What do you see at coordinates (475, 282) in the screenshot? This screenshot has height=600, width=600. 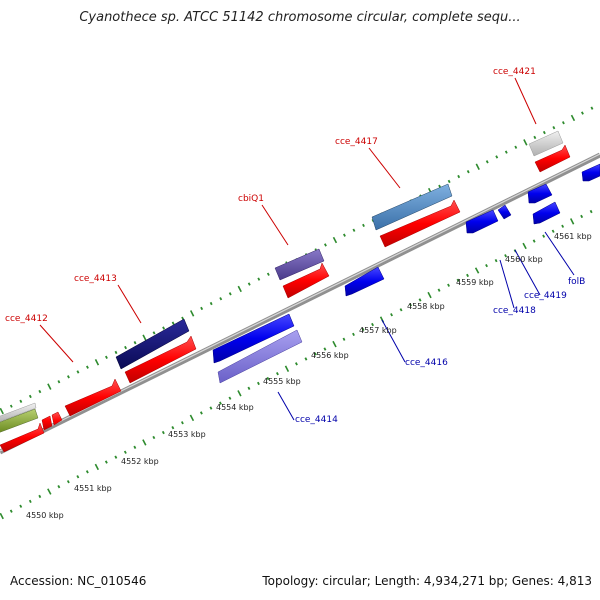 I see `kbp-label: 4559 kbp` at bounding box center [475, 282].